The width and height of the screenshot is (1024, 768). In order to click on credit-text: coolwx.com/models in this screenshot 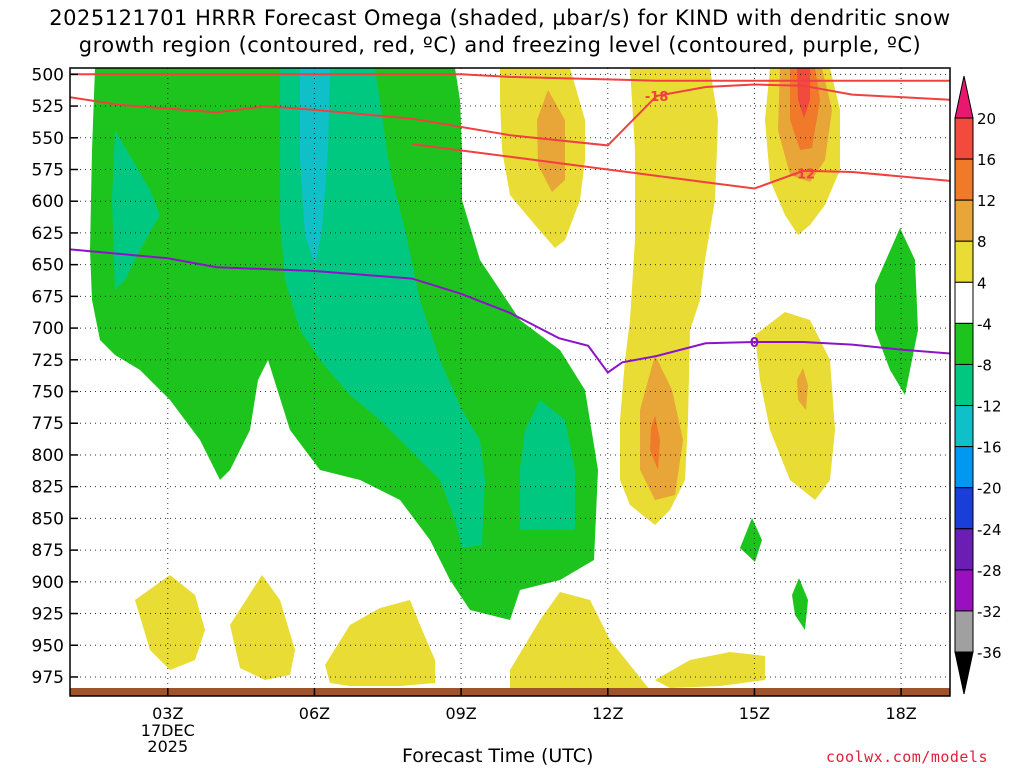, I will do `click(907, 757)`.